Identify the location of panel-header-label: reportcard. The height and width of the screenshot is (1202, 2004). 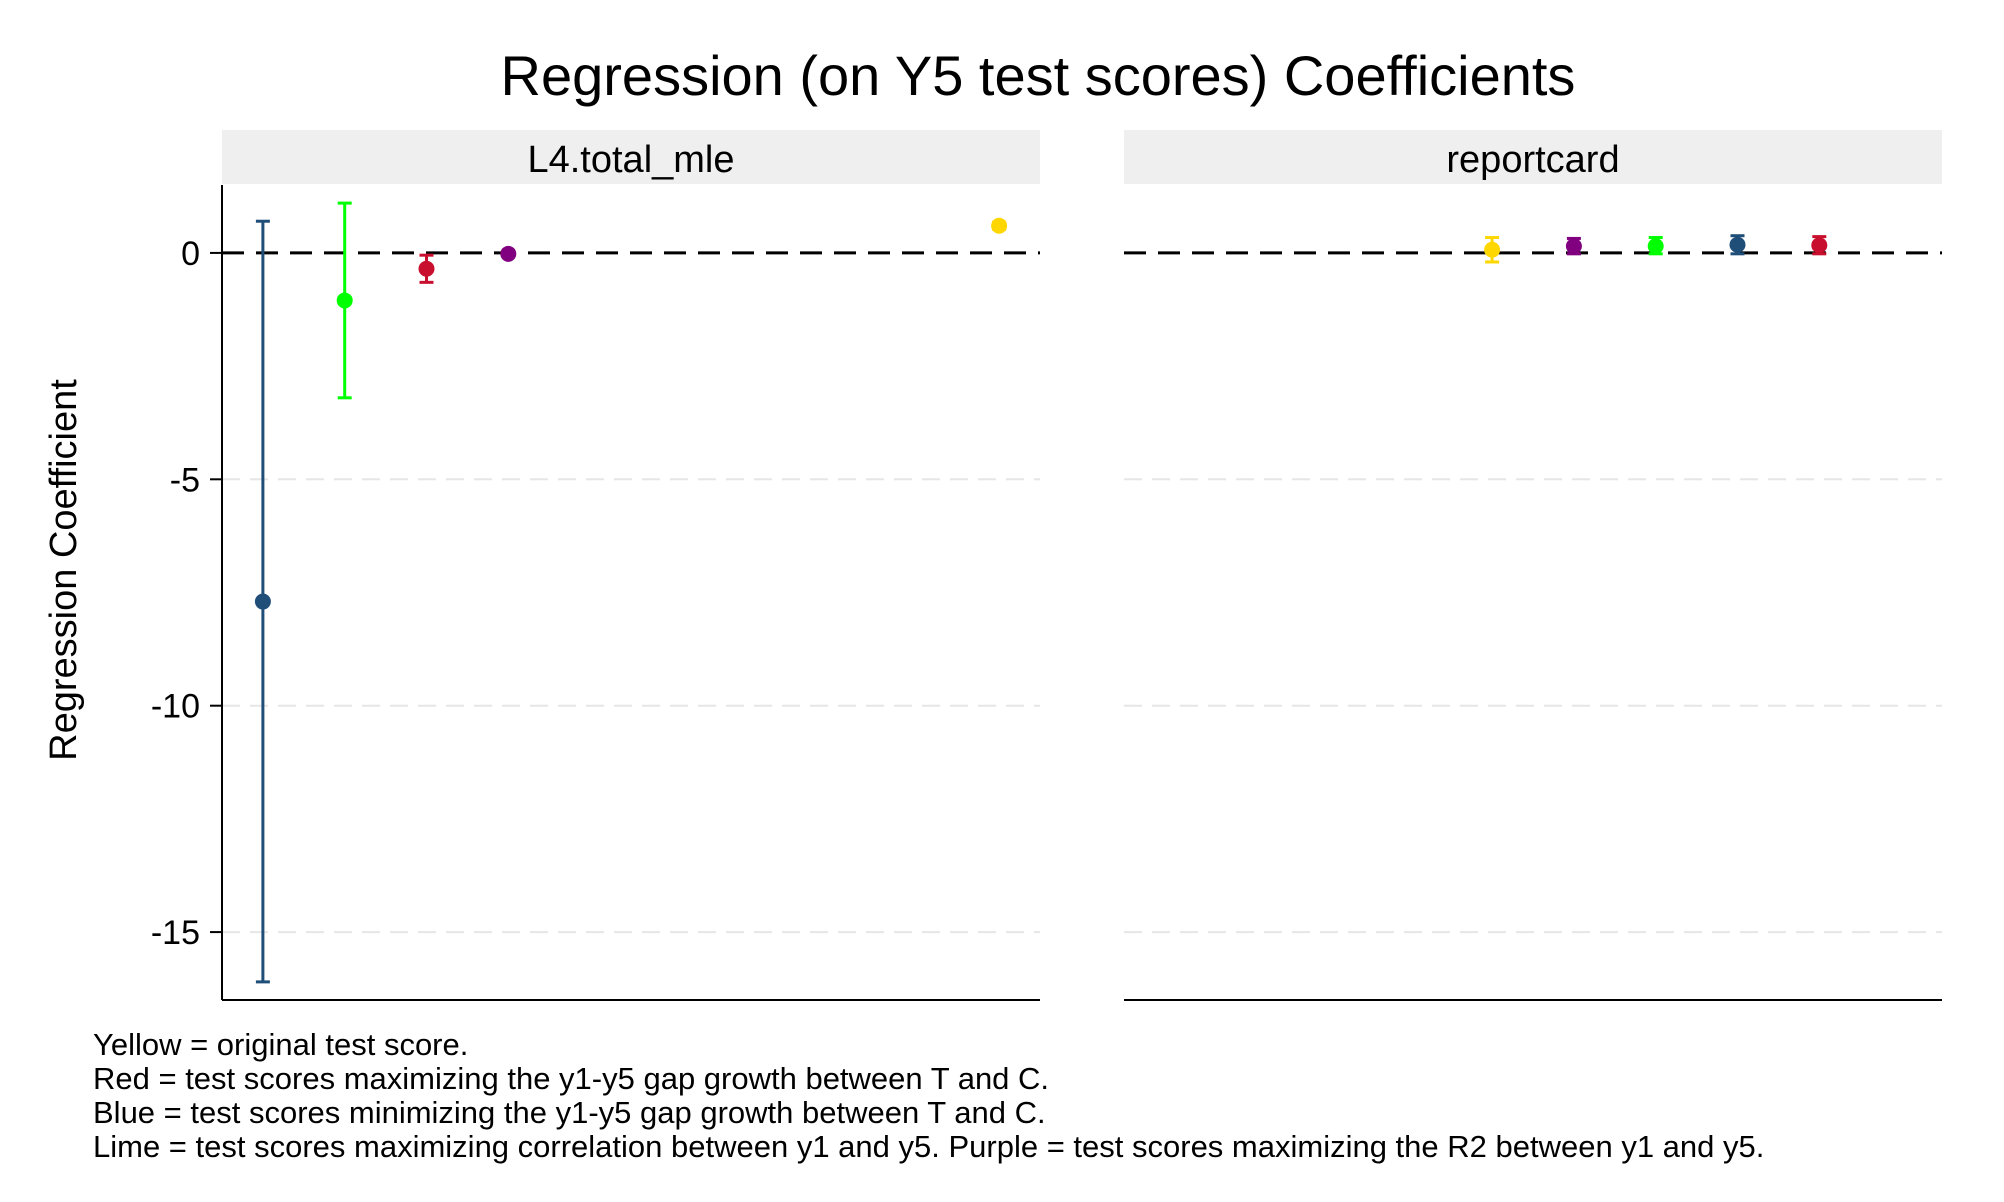
(1532, 160).